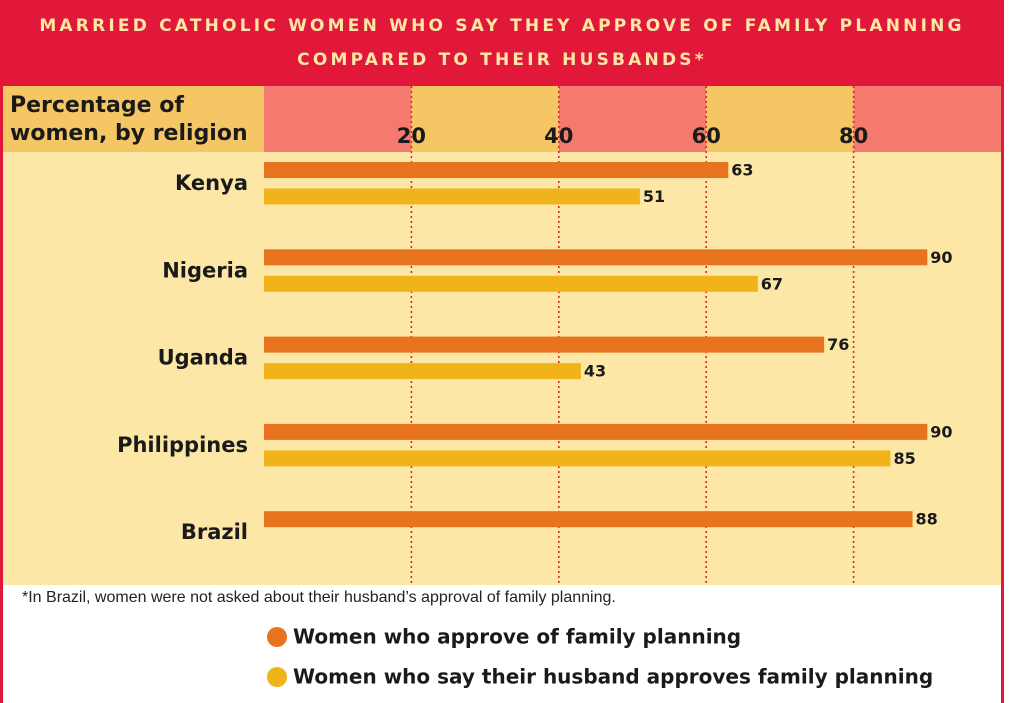 The height and width of the screenshot is (703, 1009). What do you see at coordinates (1002, 394) in the screenshot?
I see `frame-right` at bounding box center [1002, 394].